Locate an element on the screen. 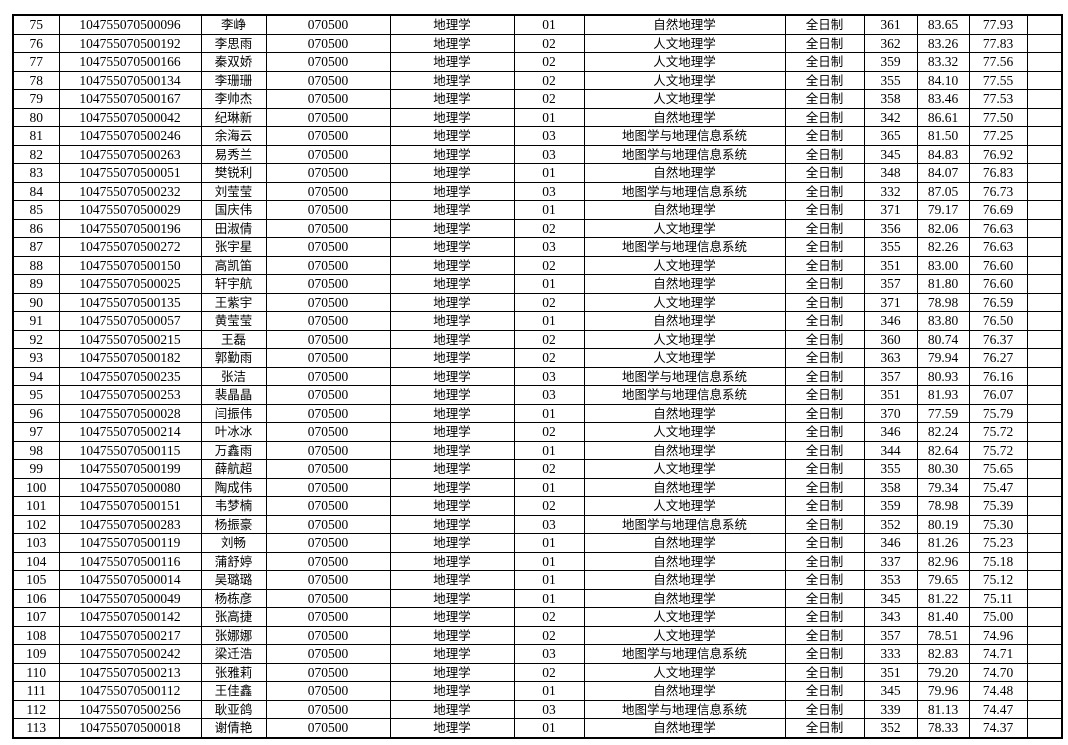 This screenshot has width=1068, height=745. total-score-cell: 77.25 is located at coordinates (998, 136).